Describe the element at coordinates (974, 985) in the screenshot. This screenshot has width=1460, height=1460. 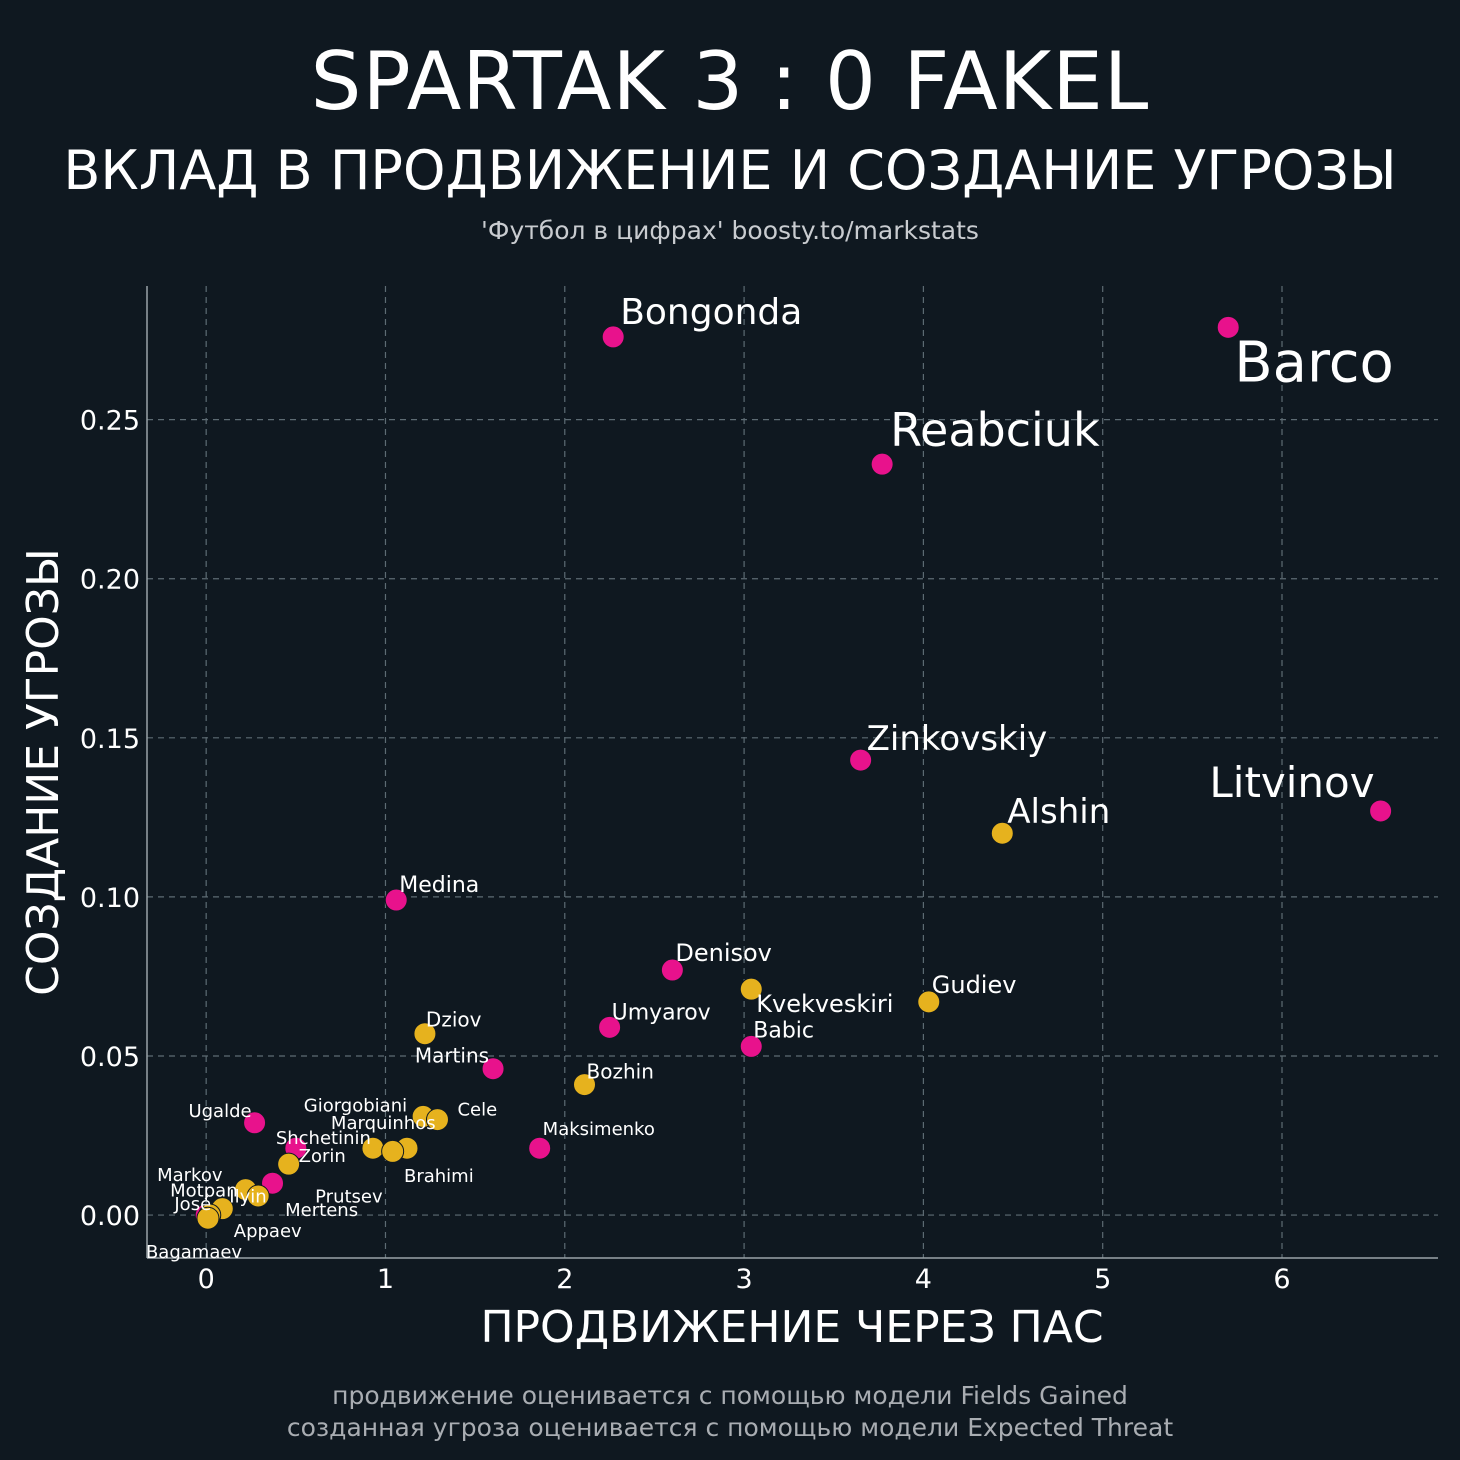
I see `player-label-gudiev: Gudiev` at that location.